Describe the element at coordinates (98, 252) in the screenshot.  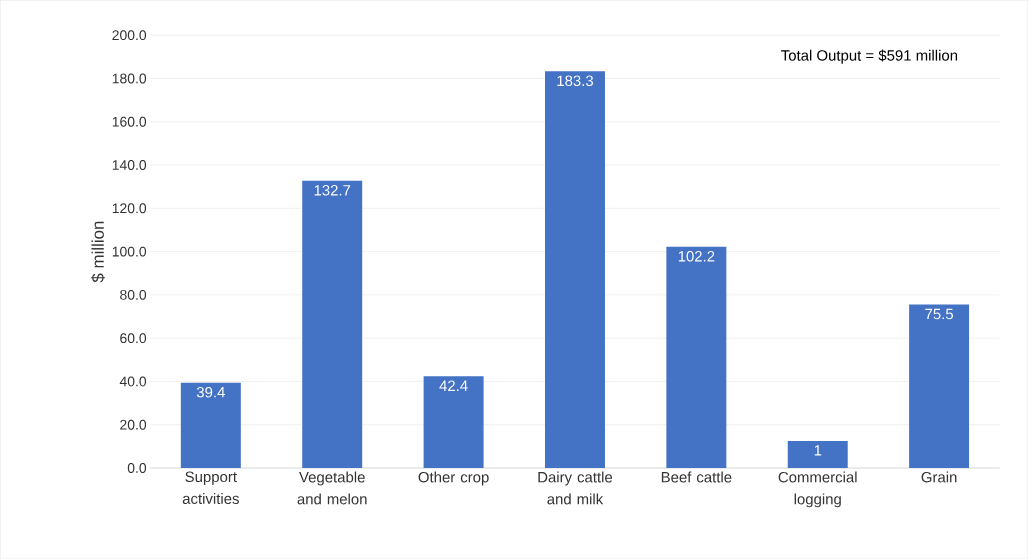
I see `y-axis-title: $ million` at that location.